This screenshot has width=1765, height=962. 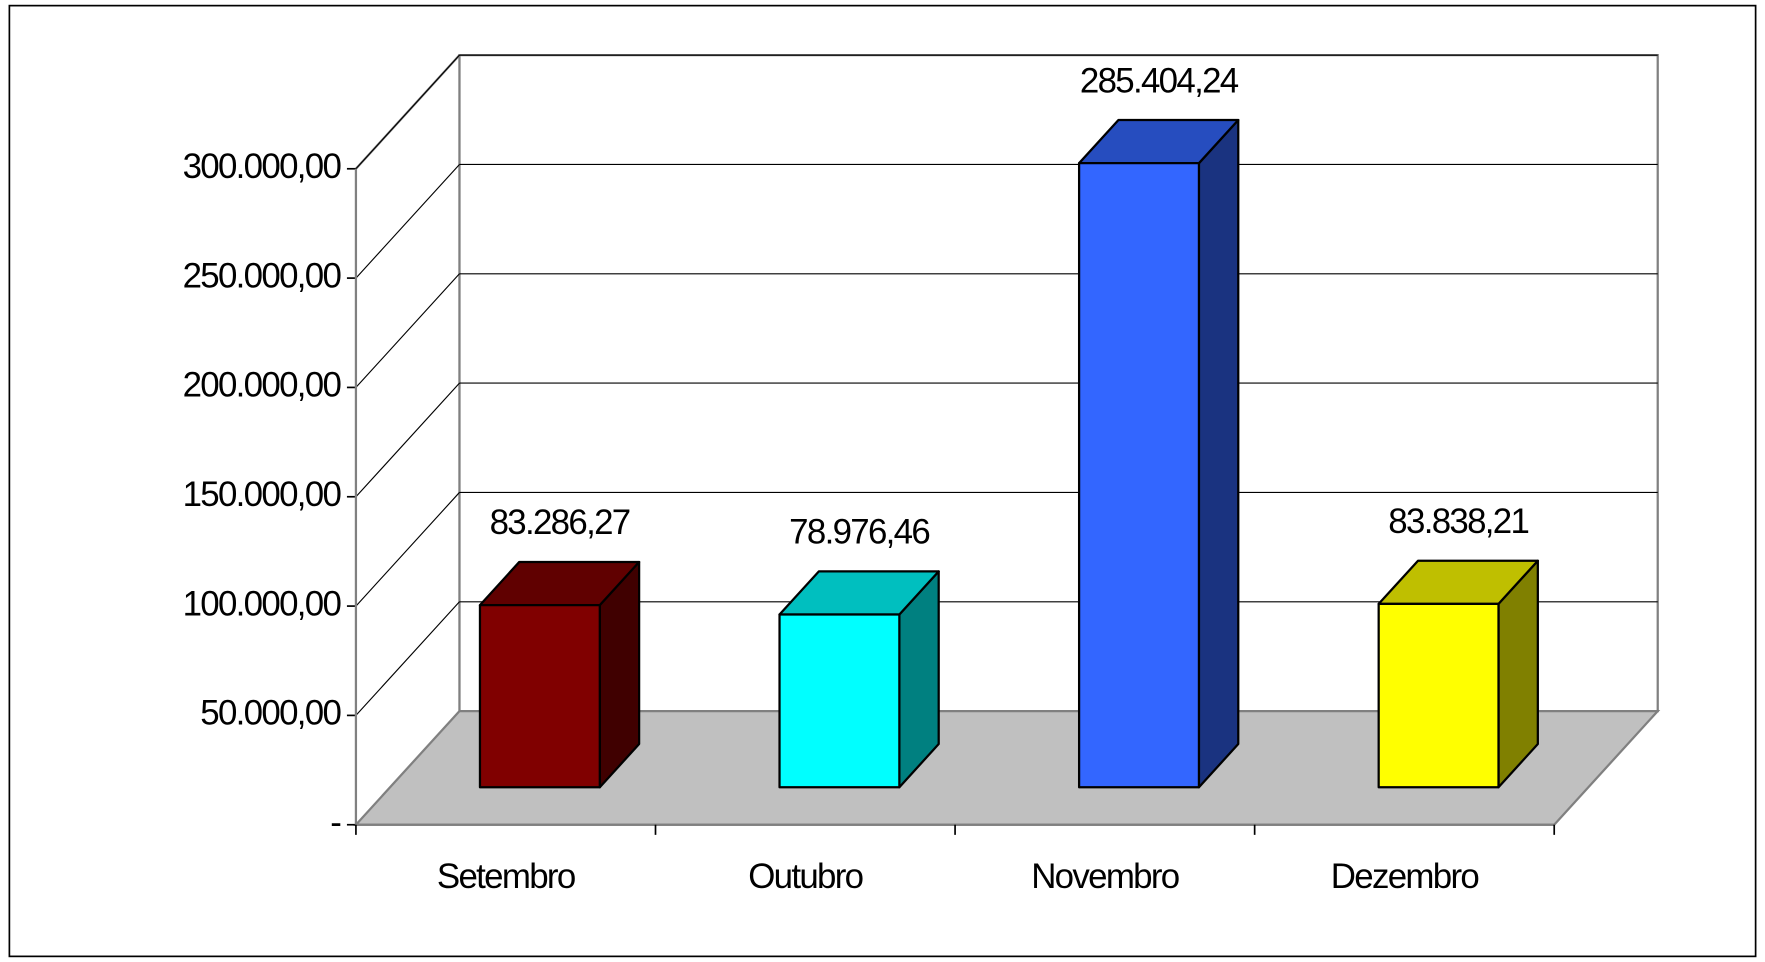 I want to click on x-tick-label: Dezembro, so click(x=1405, y=876).